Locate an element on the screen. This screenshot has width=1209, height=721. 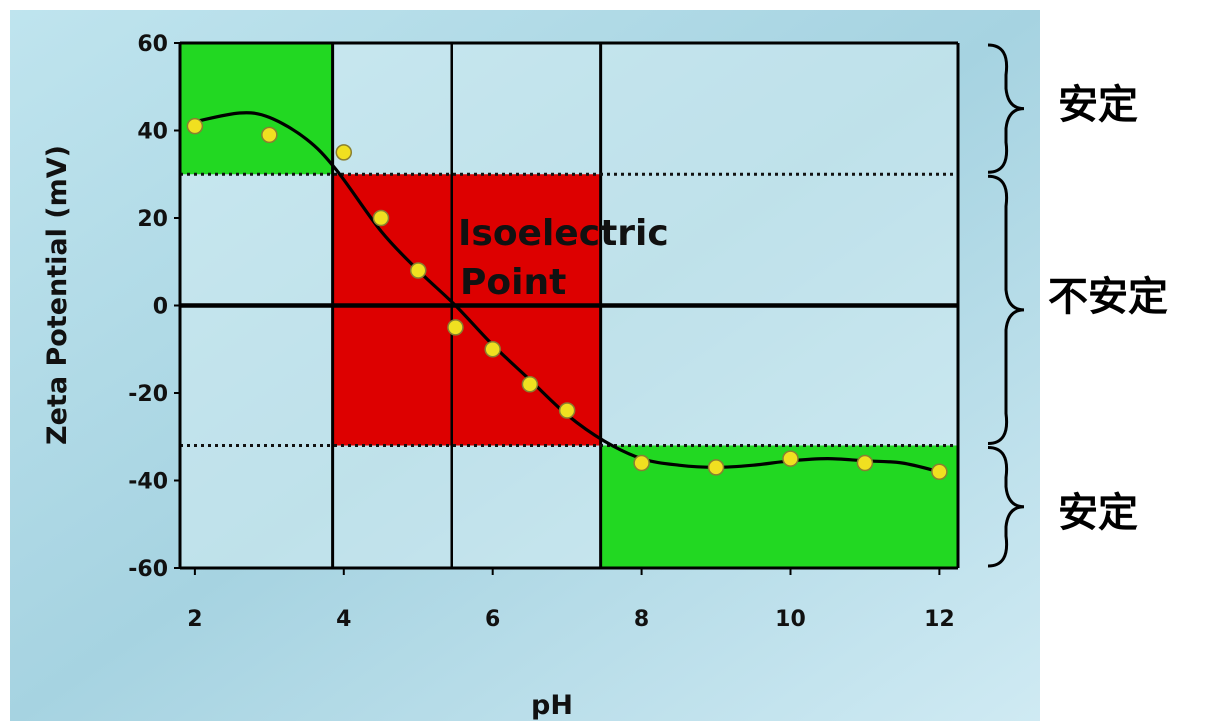
x-tick-label: 12 is located at coordinates (939, 619).